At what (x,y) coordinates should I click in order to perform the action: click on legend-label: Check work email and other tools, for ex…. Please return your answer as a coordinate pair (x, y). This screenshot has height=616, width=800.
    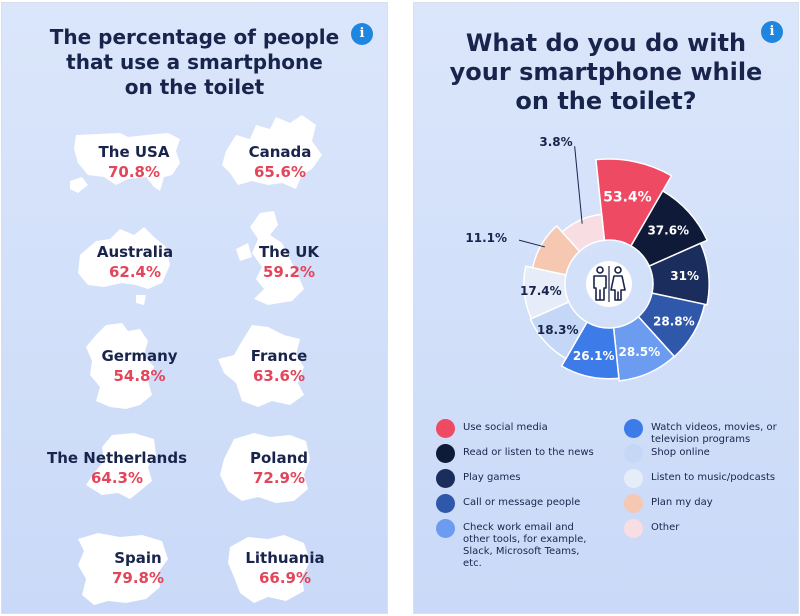
    Looking at the image, I should click on (525, 545).